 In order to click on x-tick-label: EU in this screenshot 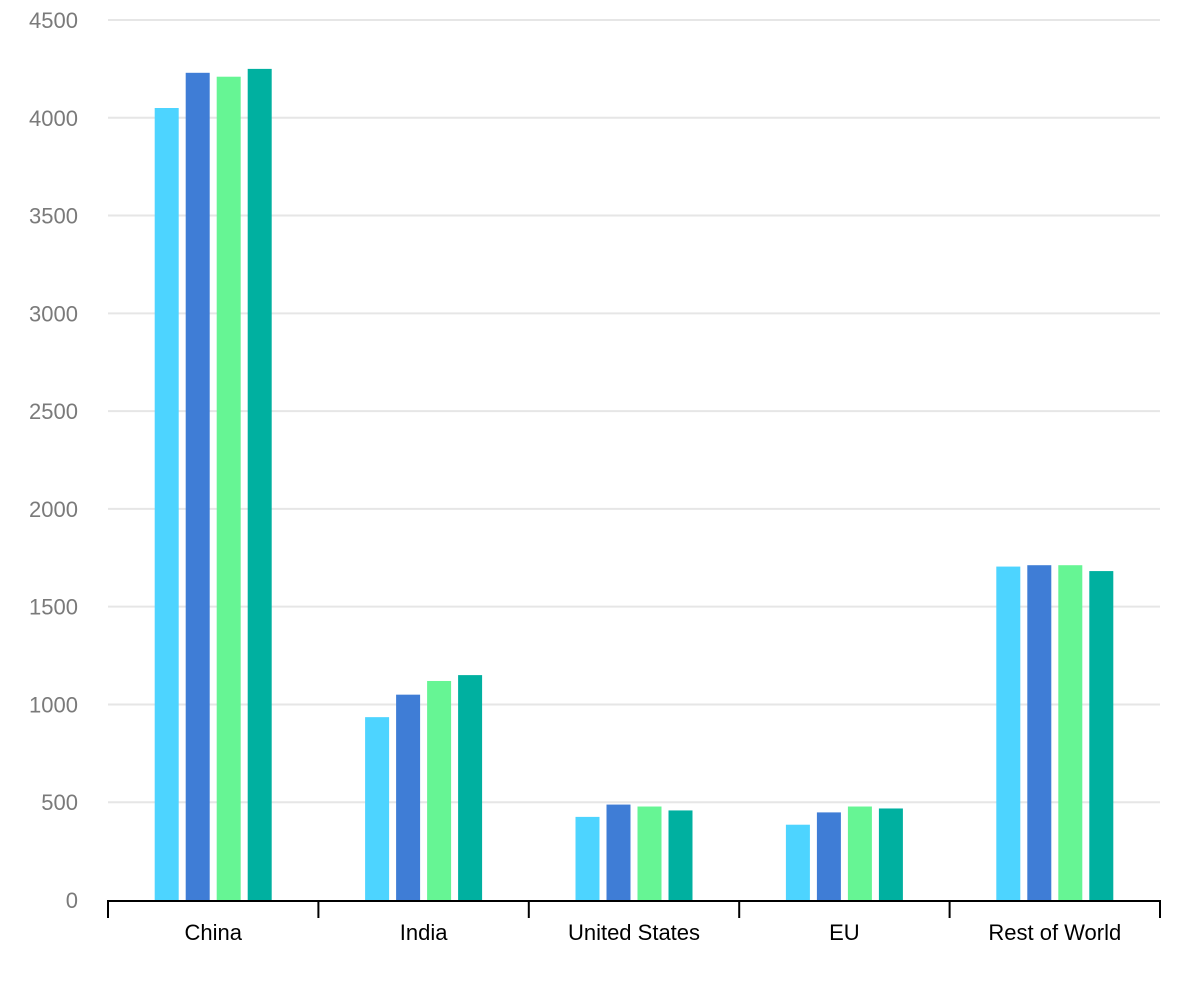, I will do `click(844, 932)`.